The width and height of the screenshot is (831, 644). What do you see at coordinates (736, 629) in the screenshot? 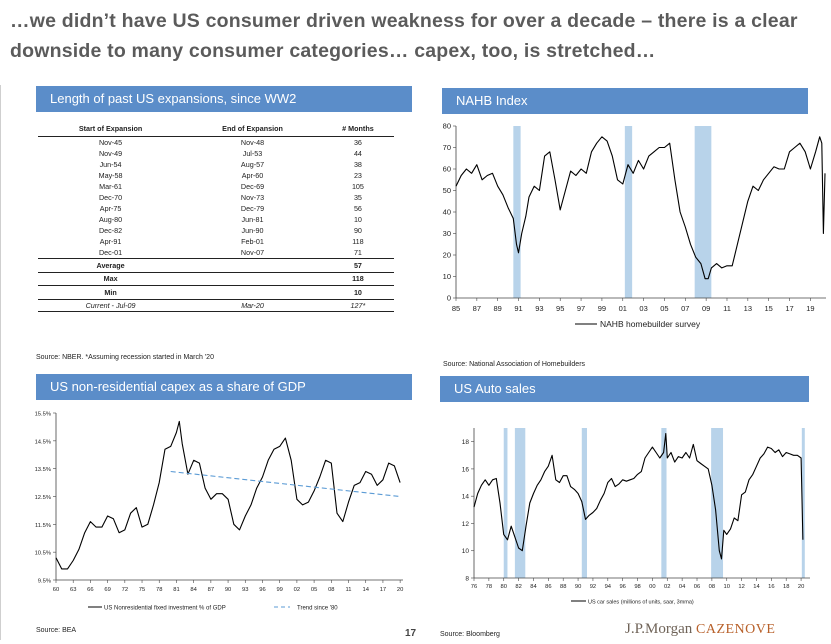
I see `brand-sub: CAZENOVE` at bounding box center [736, 629].